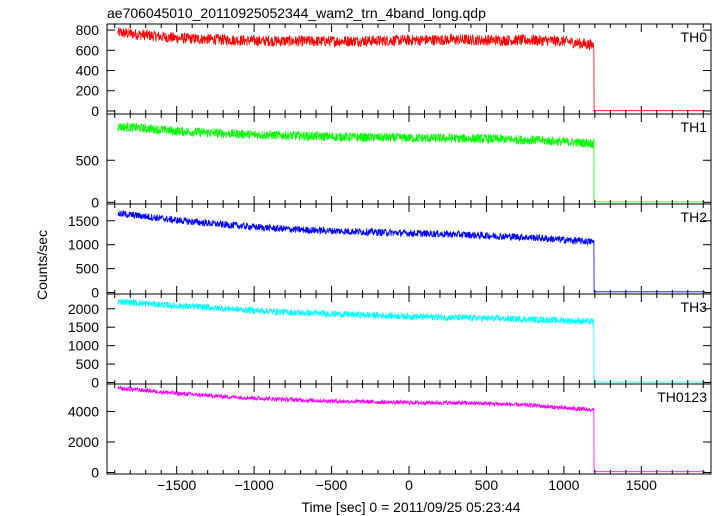  What do you see at coordinates (83, 411) in the screenshot?
I see `y-tick-label: 4000` at bounding box center [83, 411].